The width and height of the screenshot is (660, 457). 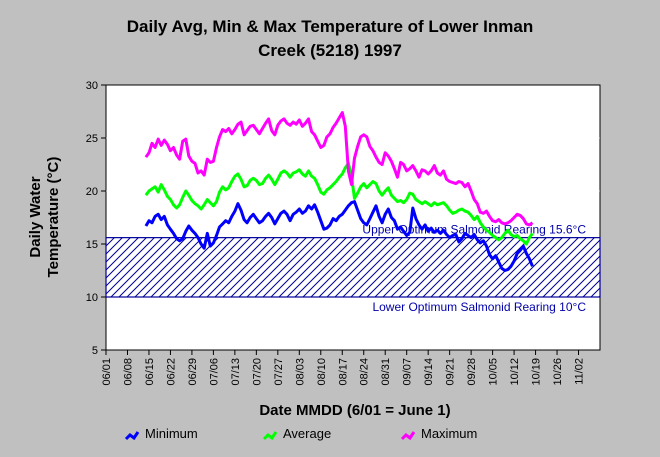 What do you see at coordinates (92, 298) in the screenshot?
I see `y-tick-label: 10` at bounding box center [92, 298].